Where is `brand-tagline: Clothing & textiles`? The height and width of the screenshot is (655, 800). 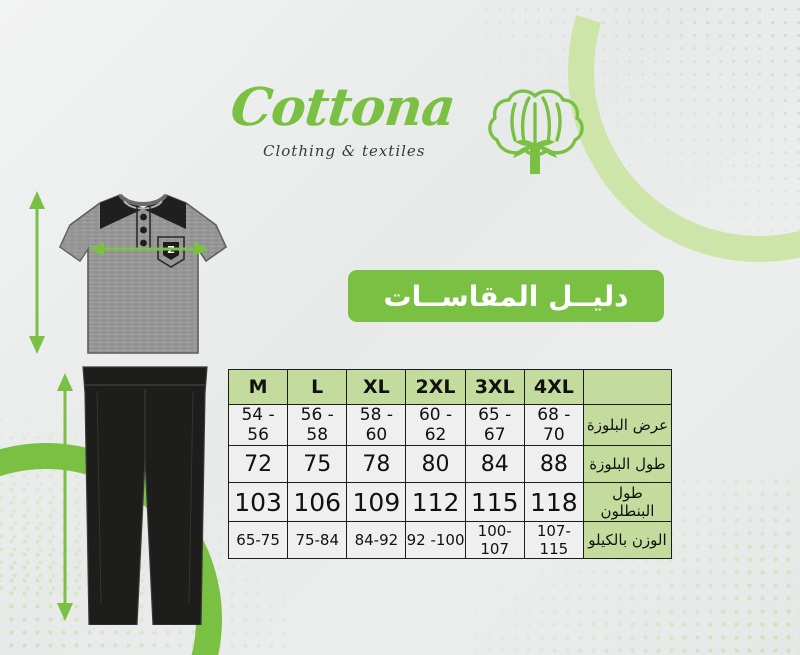 brand-tagline: Clothing & textiles is located at coordinates (344, 151).